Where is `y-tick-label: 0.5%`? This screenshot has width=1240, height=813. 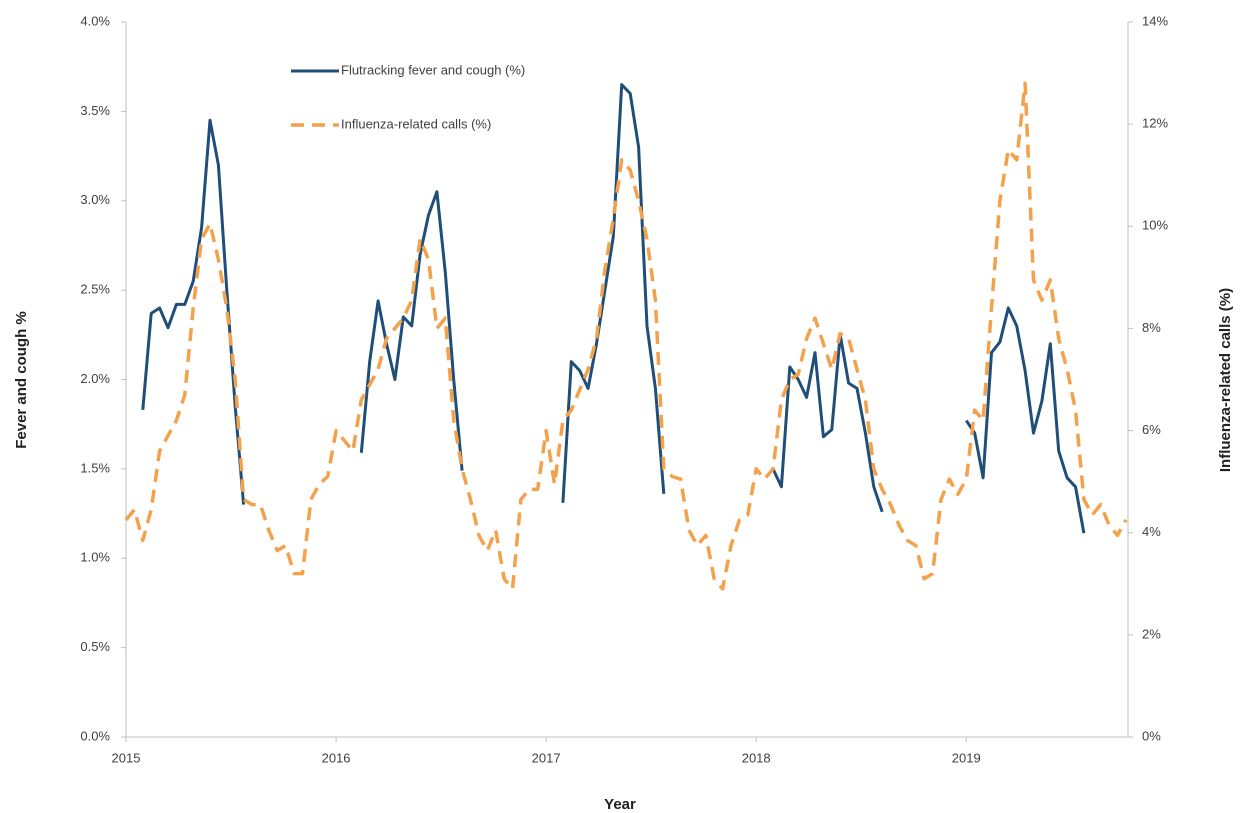 y-tick-label: 0.5% is located at coordinates (95, 646).